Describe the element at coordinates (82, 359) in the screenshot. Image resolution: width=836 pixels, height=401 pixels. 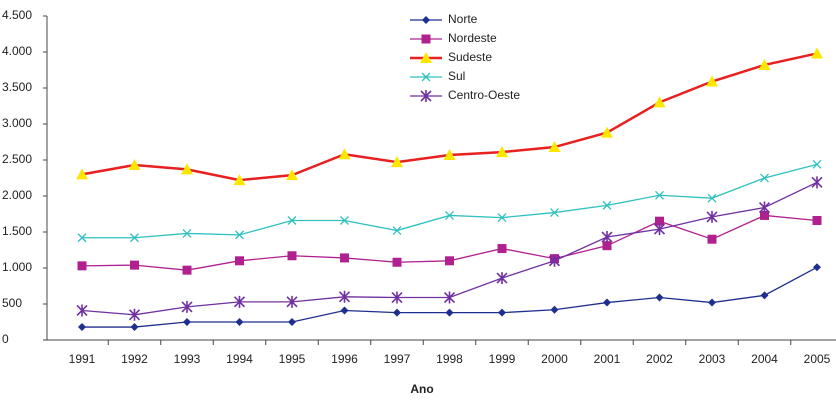
I see `x-tick-label: 1991` at that location.